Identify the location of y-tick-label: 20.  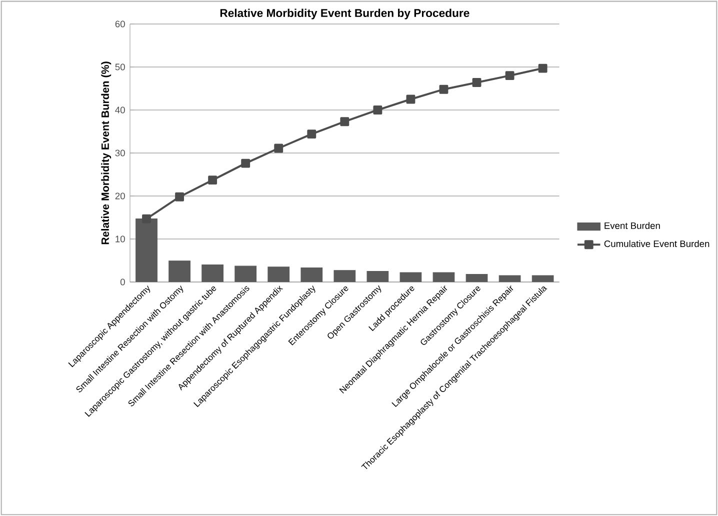
(120, 196).